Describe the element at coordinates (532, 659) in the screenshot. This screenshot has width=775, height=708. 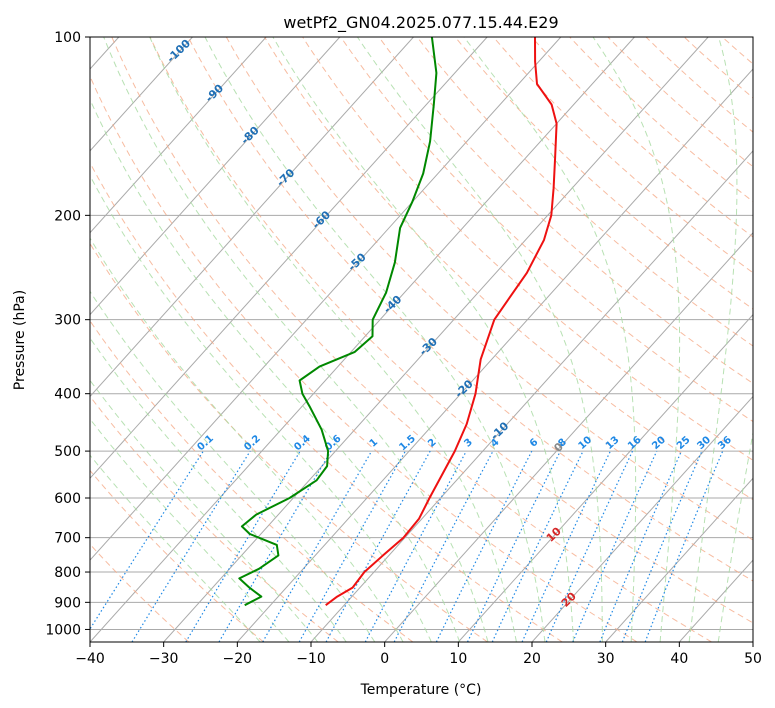
I see `x-tick-label: 20` at that location.